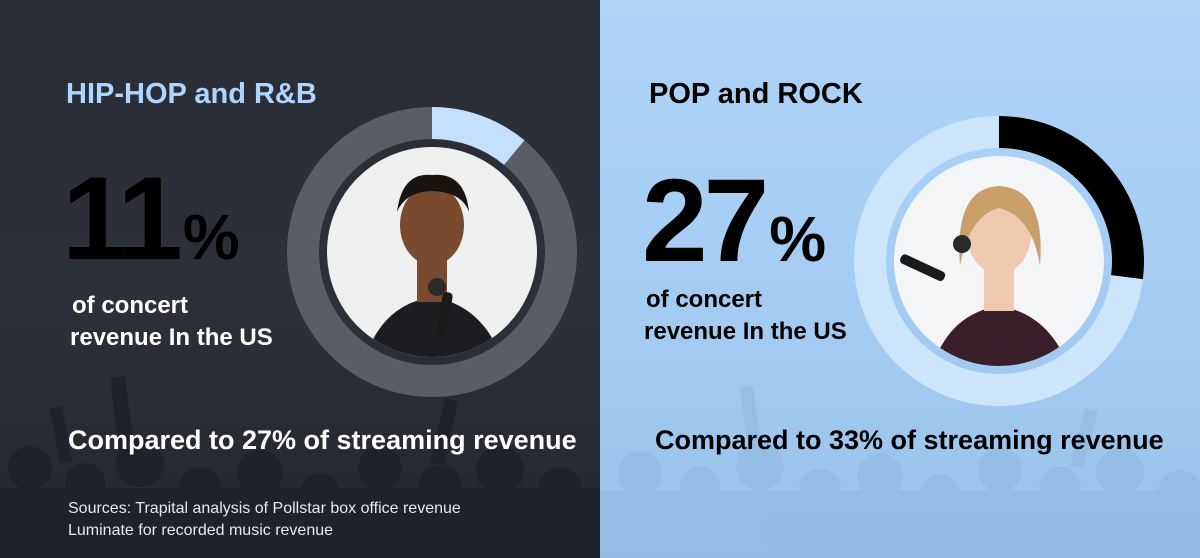 This screenshot has width=1200, height=558. I want to click on genre-title: HIP-HOP and R&B, so click(191, 94).